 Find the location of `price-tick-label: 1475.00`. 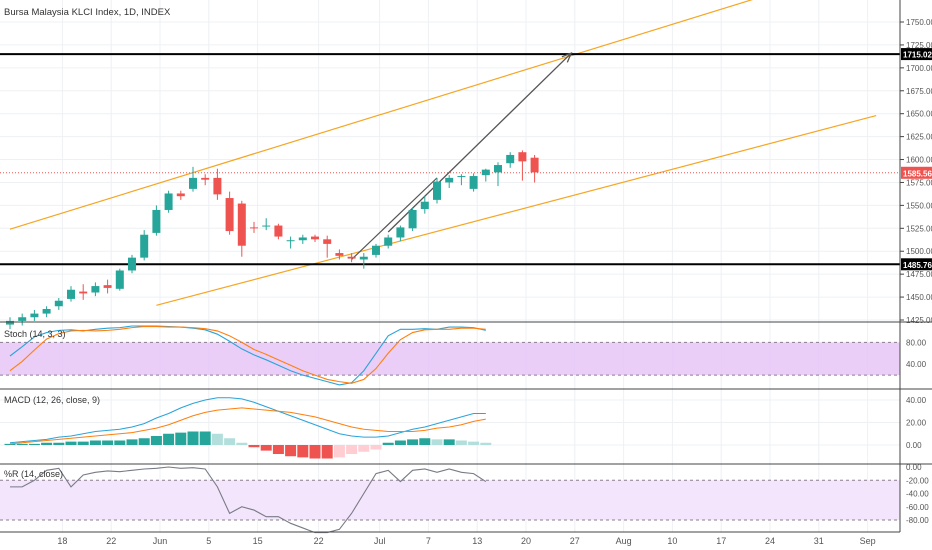

price-tick-label: 1475.00 is located at coordinates (919, 274).